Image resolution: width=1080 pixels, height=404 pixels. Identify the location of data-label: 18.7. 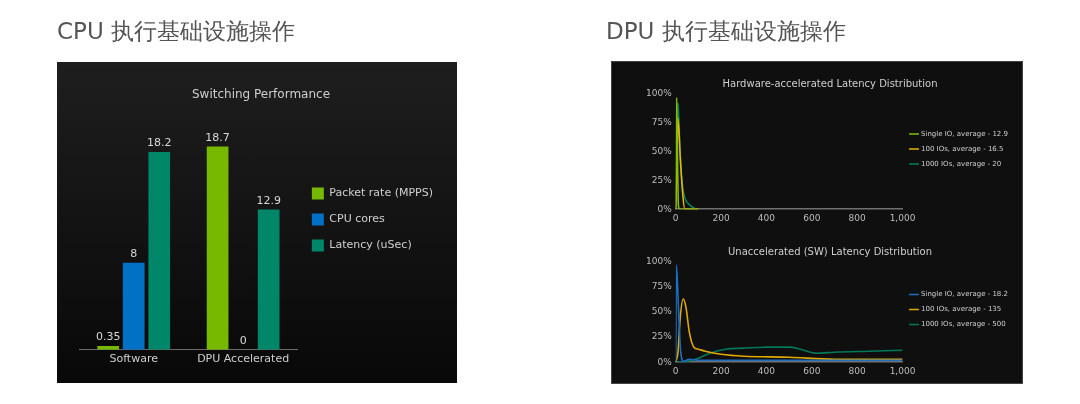
(217, 137).